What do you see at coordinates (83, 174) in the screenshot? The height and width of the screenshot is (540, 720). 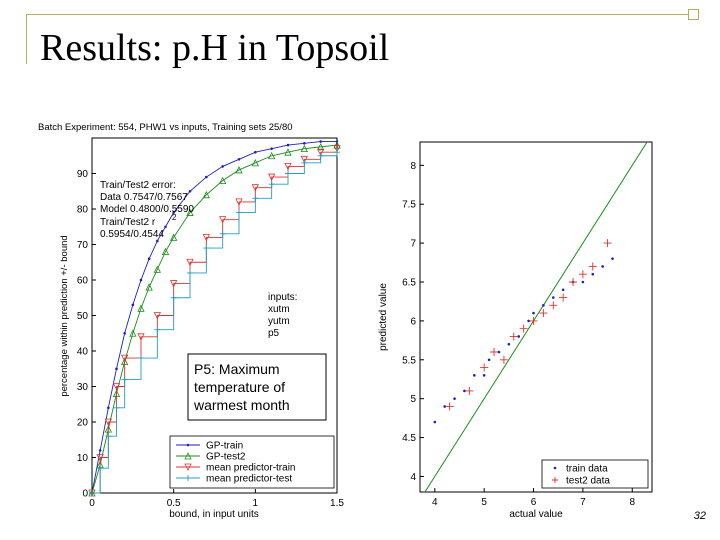 I see `y-tick-label: 90` at bounding box center [83, 174].